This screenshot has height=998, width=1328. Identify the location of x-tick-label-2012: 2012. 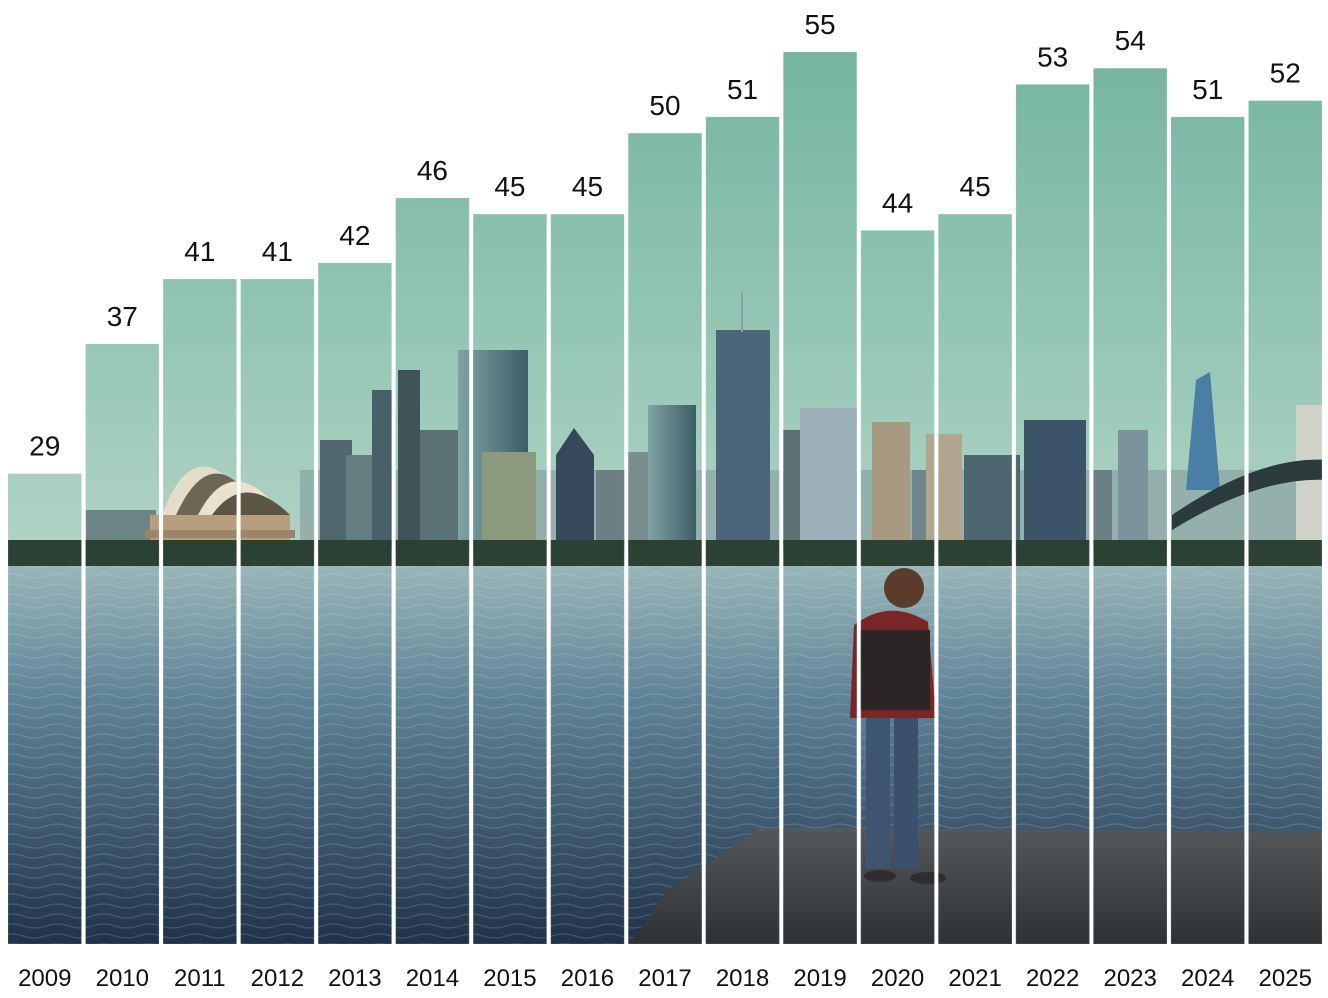
(277, 978).